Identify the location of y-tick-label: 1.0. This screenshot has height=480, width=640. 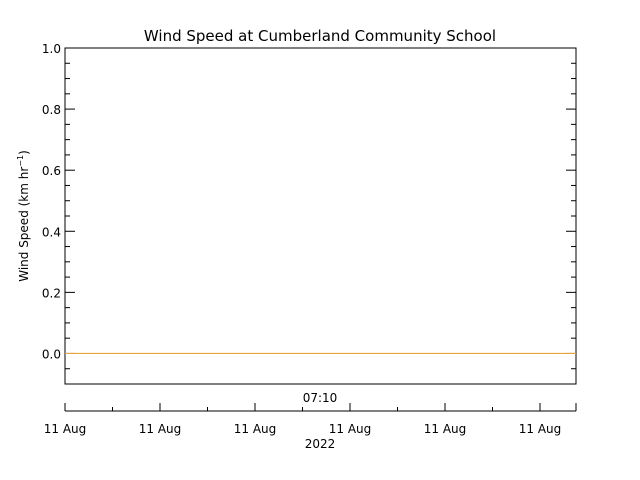
(51, 49).